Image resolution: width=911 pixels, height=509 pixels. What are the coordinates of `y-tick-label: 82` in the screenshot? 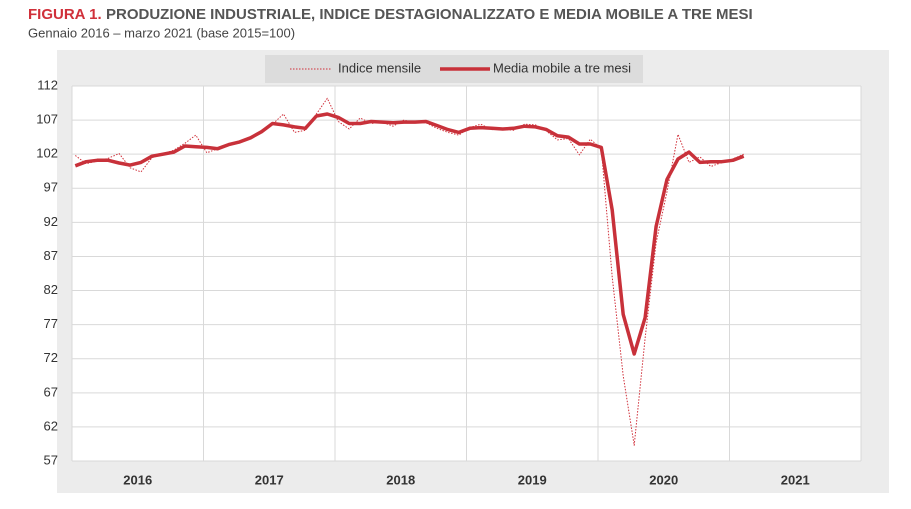 It's located at (51, 289).